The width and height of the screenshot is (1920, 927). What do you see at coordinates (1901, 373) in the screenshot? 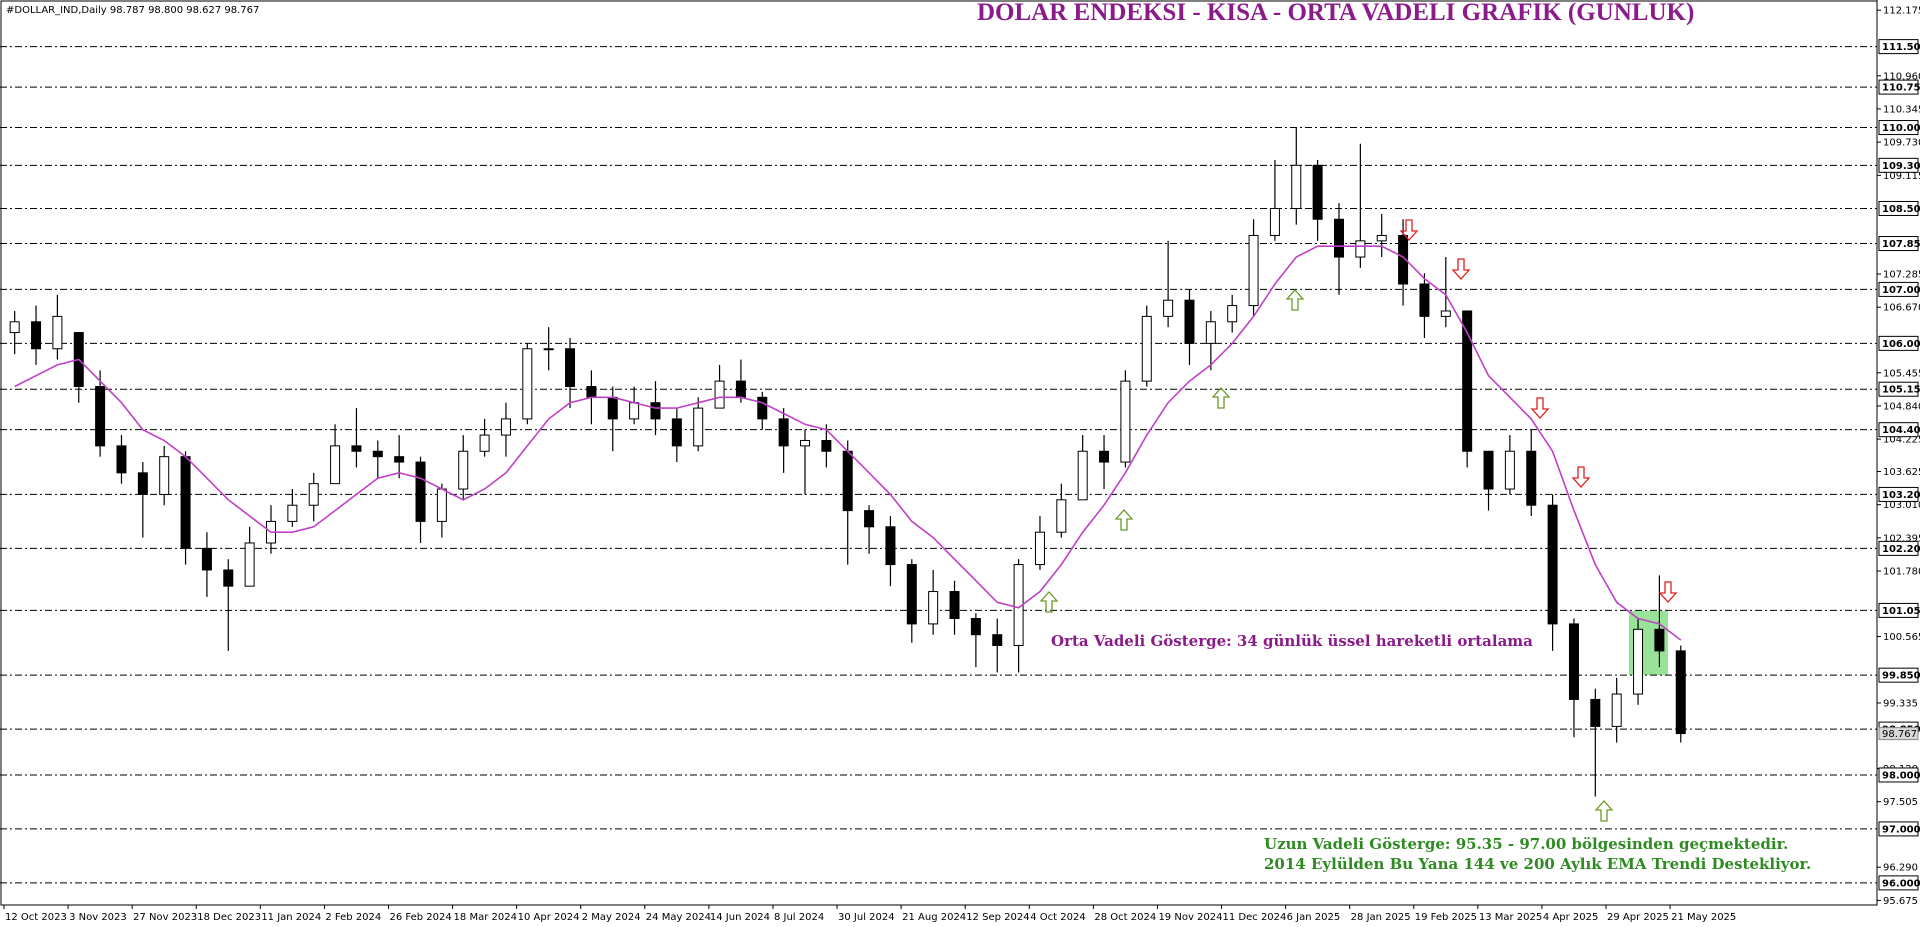
I see `y-tick-label: 105.455` at bounding box center [1901, 373].